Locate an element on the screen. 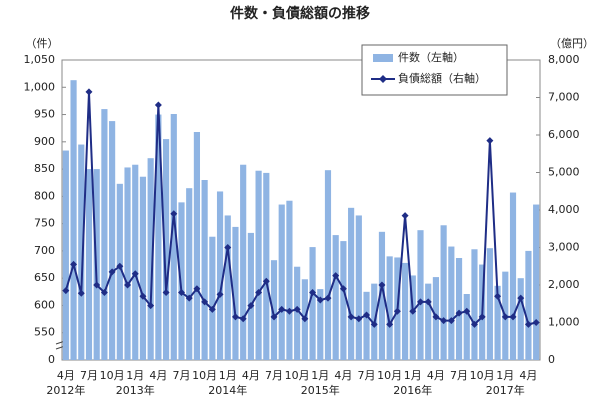 The image size is (611, 415). x-year-label: 2017年 is located at coordinates (505, 390).